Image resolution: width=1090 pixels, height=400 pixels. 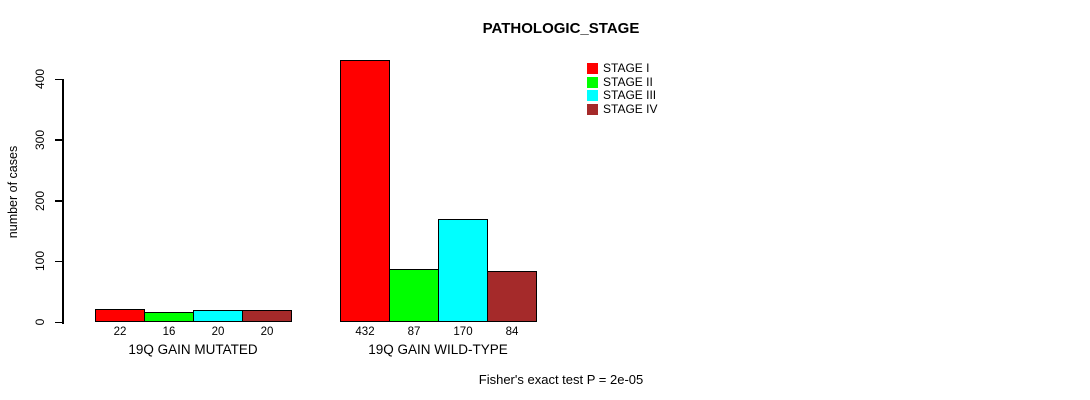 I want to click on bar-value-label: 170, so click(x=463, y=332).